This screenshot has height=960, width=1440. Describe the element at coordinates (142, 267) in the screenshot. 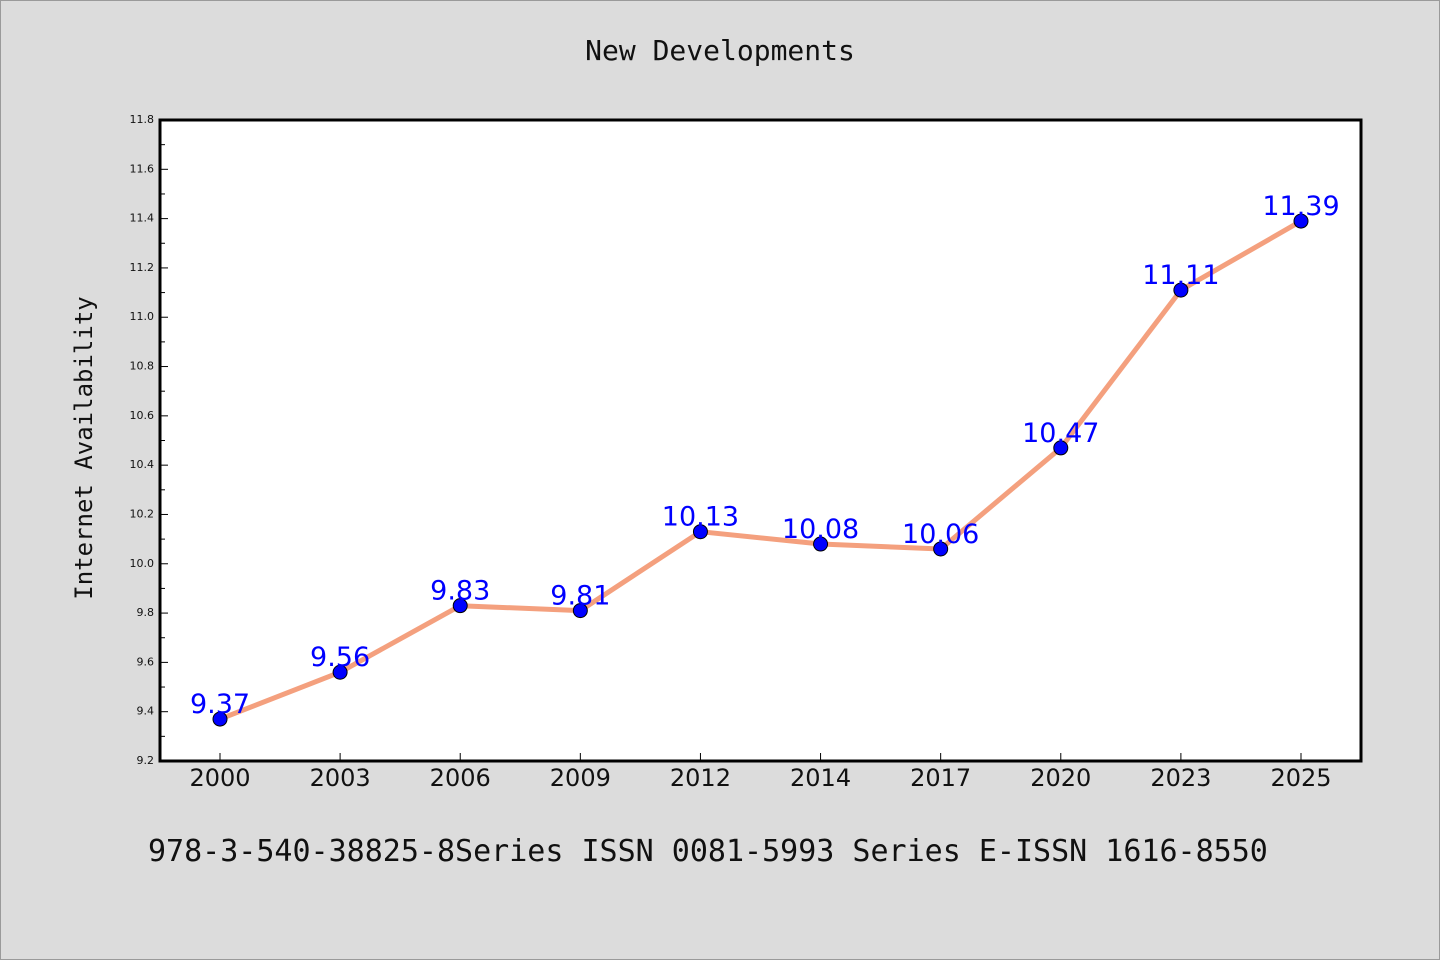

I see `y-tick-label: 11.2` at that location.